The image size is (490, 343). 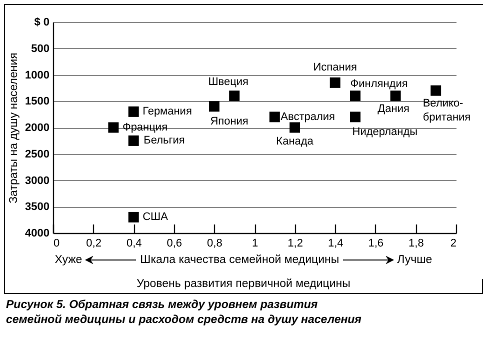 I want to click on series-label: Испания, so click(x=335, y=68).